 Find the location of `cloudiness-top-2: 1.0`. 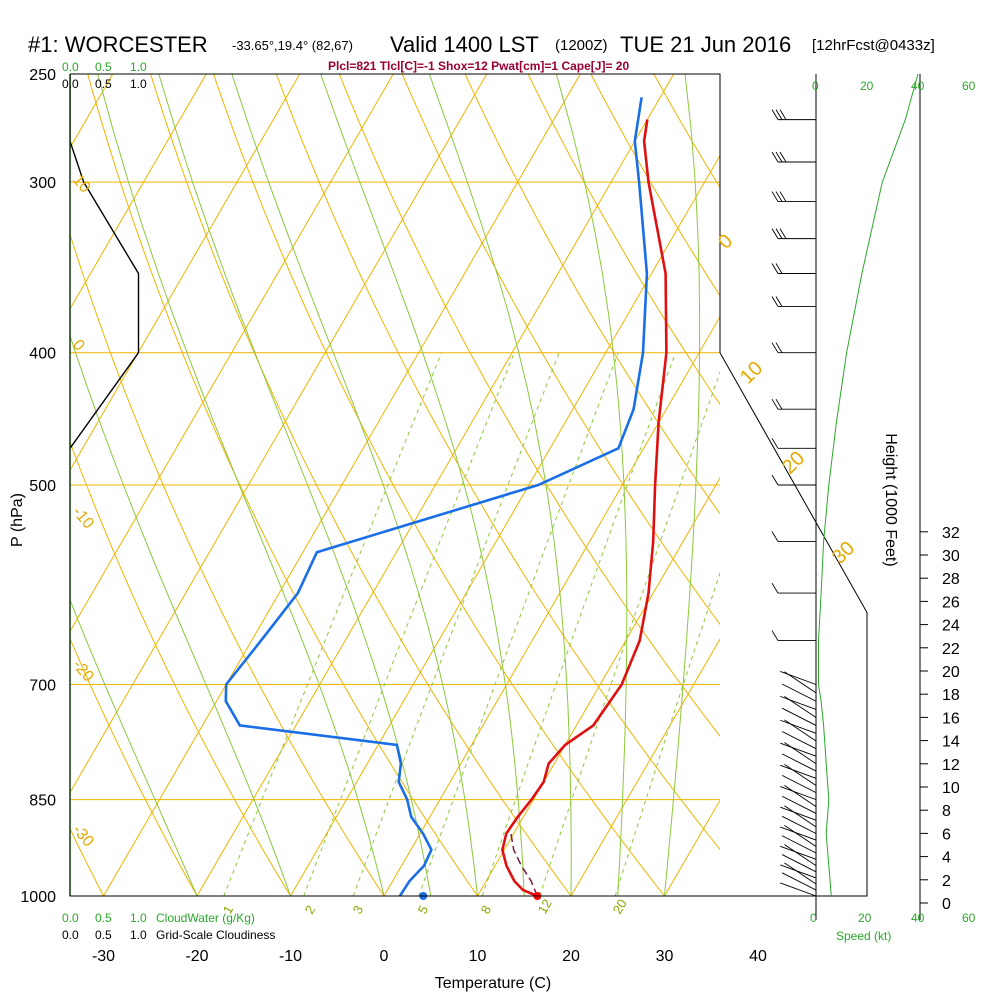

cloudiness-top-2: 1.0 is located at coordinates (138, 84).